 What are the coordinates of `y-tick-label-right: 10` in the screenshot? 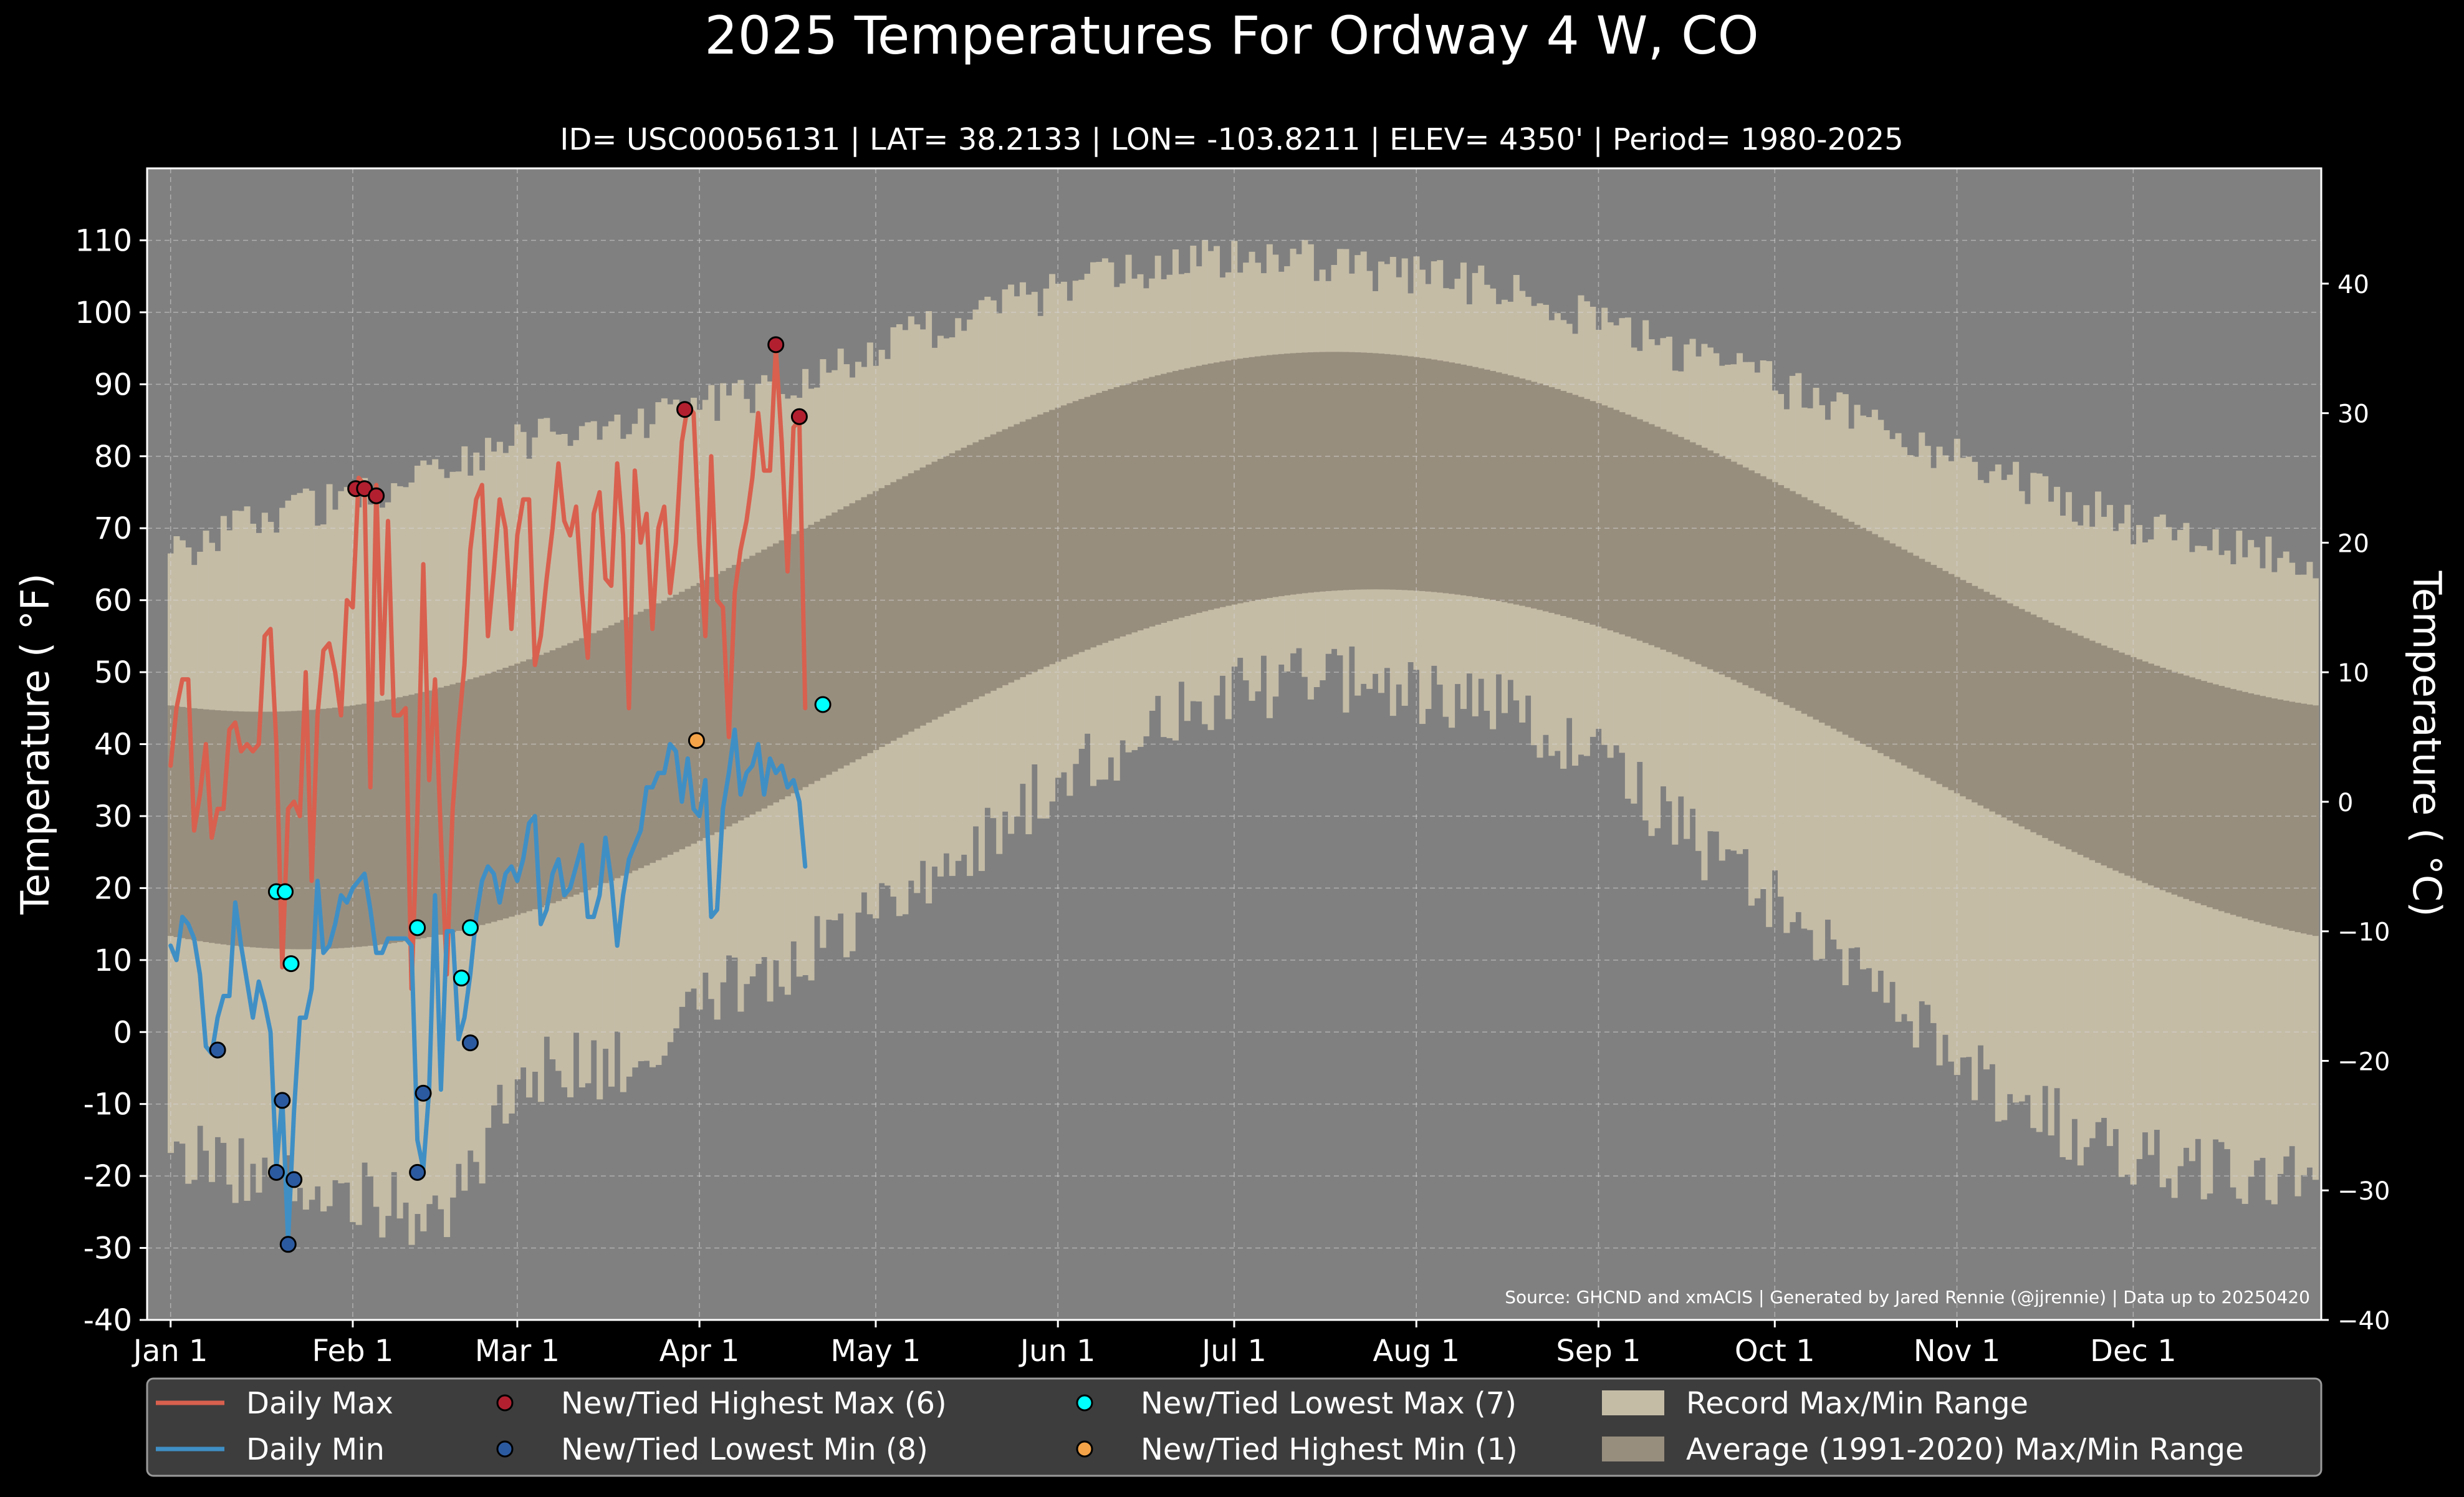 It's located at (2353, 673).